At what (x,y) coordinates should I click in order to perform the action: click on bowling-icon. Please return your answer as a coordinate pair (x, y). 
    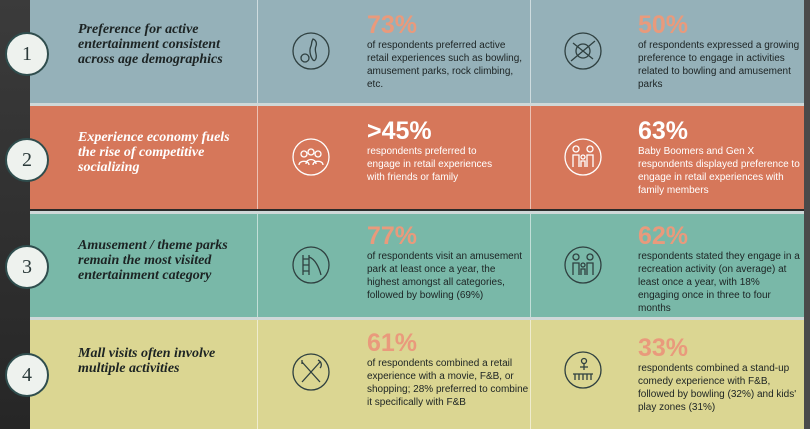
    Looking at the image, I should click on (311, 51).